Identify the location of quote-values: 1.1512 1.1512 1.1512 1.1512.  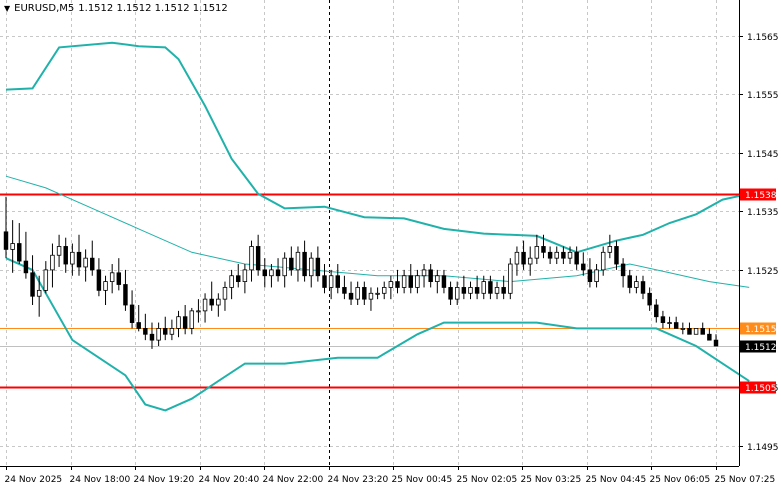
(153, 8).